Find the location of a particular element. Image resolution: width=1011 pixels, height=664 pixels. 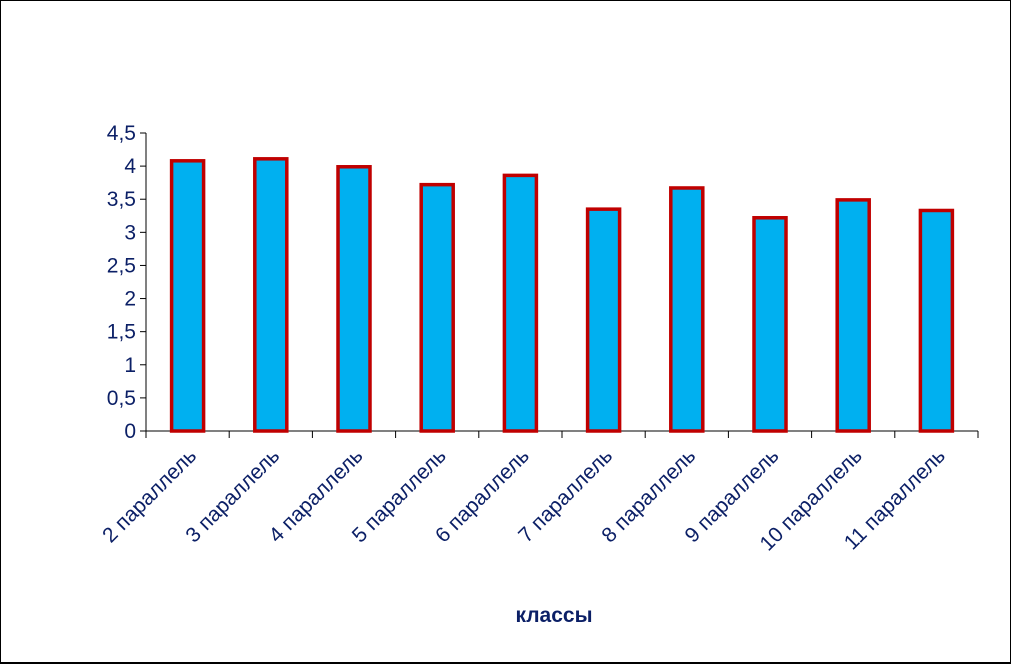

x-axis-title: классы is located at coordinates (553, 615).